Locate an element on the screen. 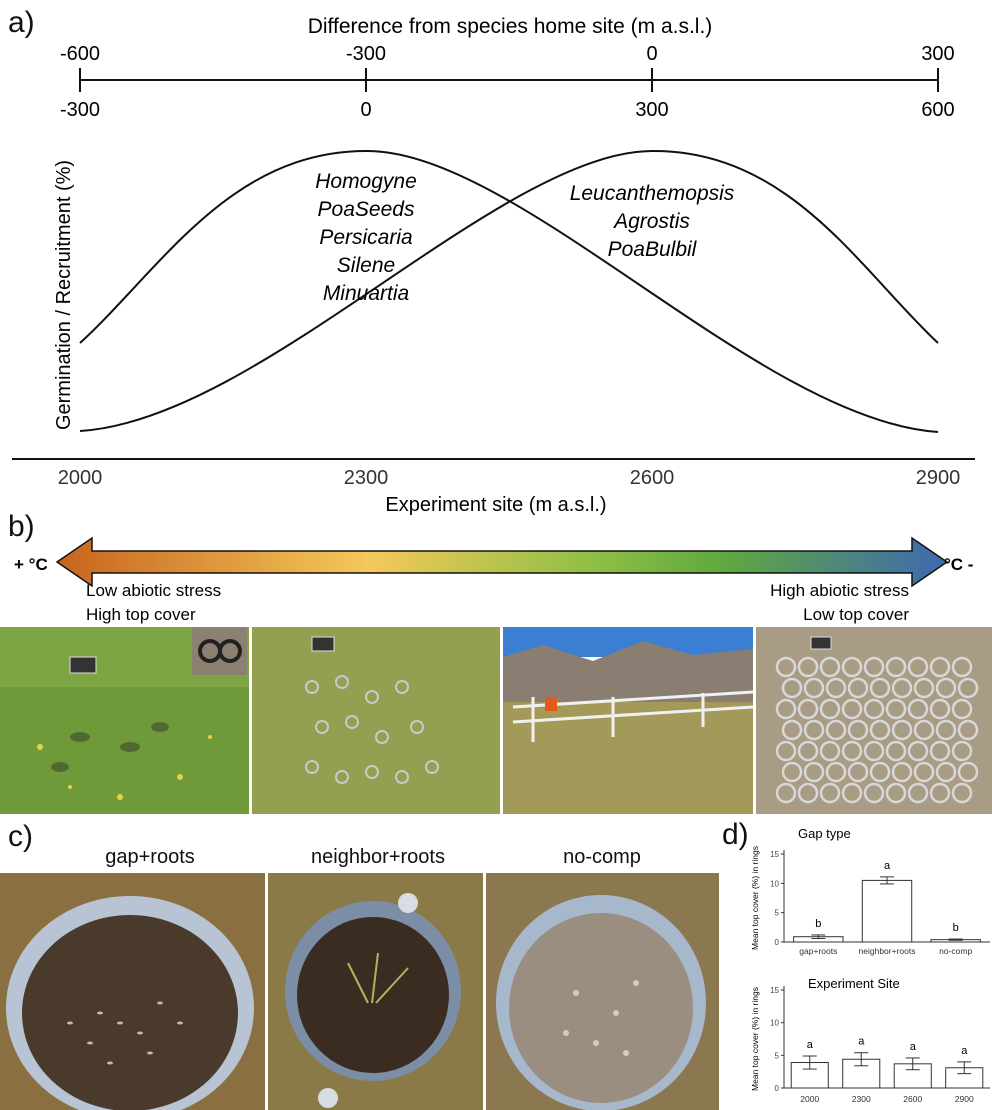 This screenshot has height=1110, width=992. chart-1-letter-2: a is located at coordinates (913, 1047).